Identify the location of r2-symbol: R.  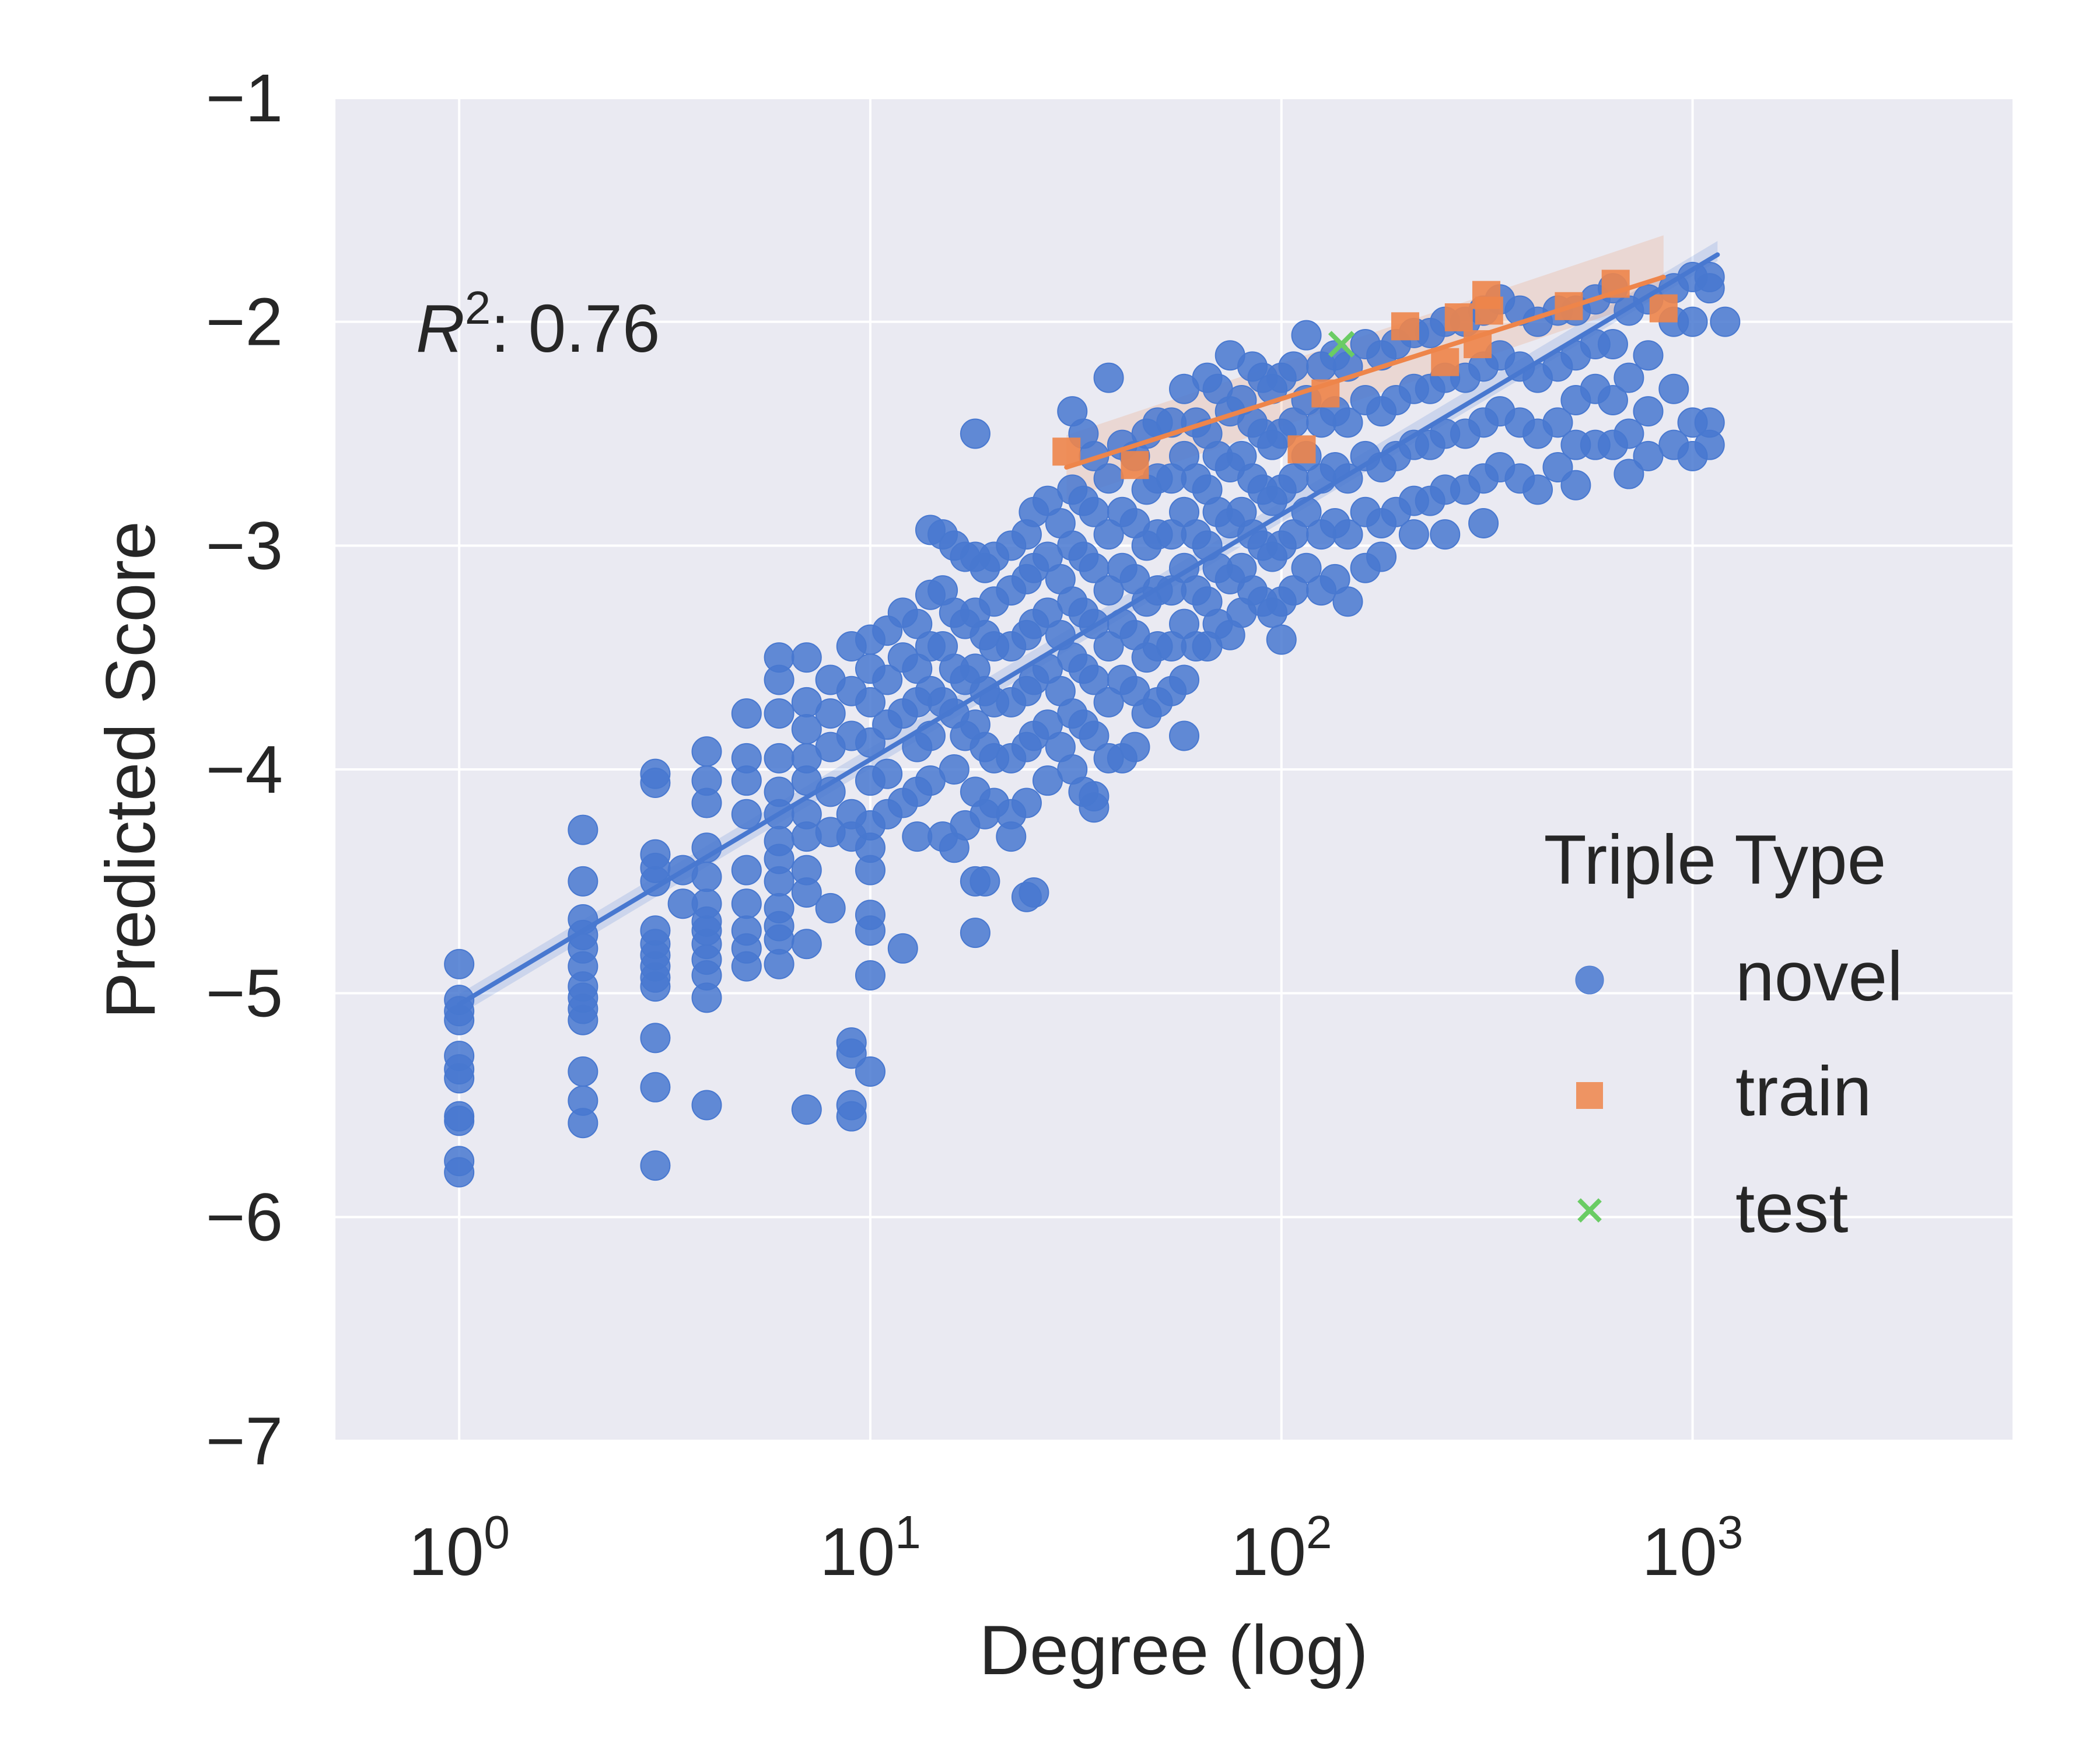
(440, 328).